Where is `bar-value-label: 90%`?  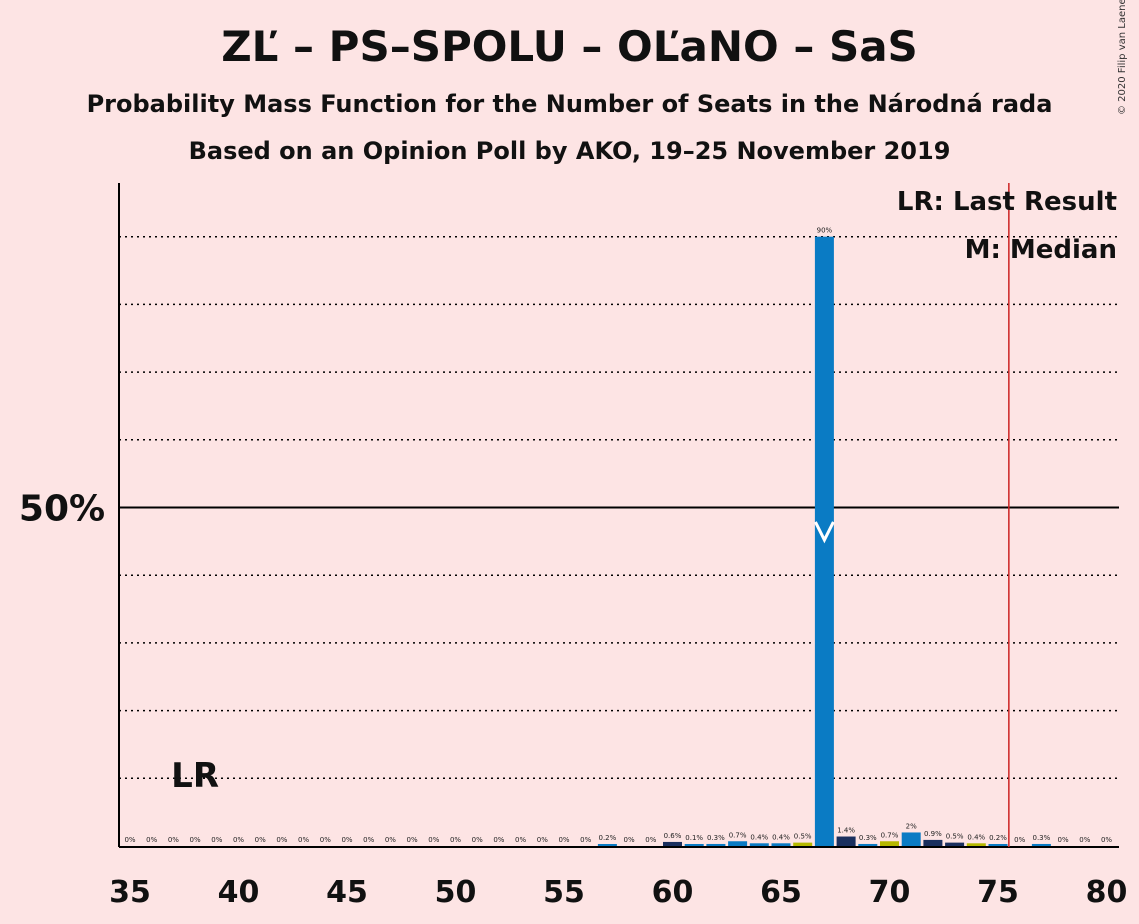 bar-value-label: 90% is located at coordinates (825, 231).